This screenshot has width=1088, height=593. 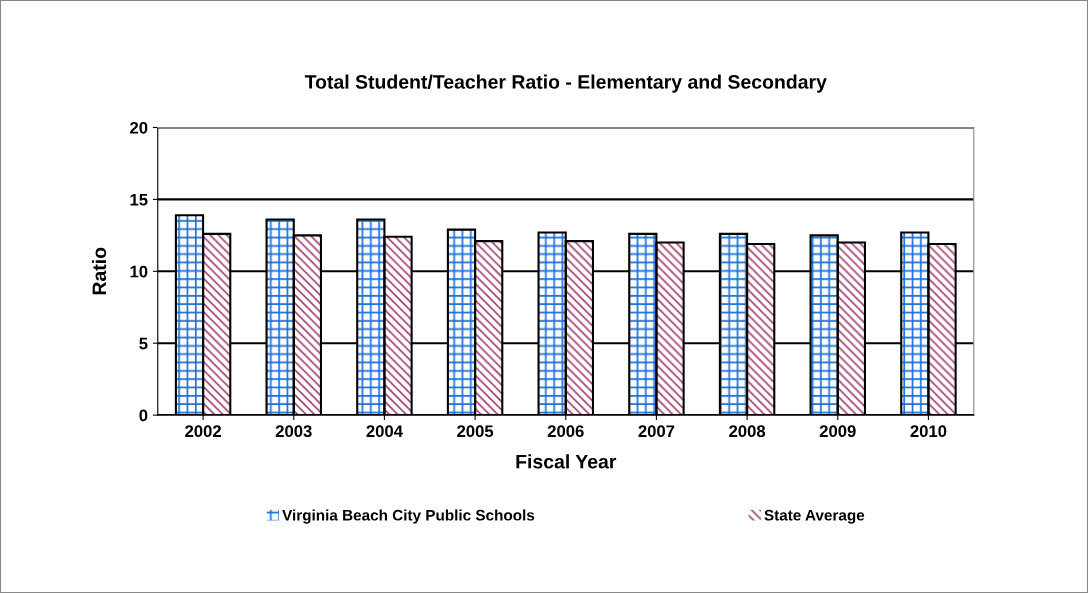 What do you see at coordinates (293, 431) in the screenshot?
I see `x-tick-label: 2003` at bounding box center [293, 431].